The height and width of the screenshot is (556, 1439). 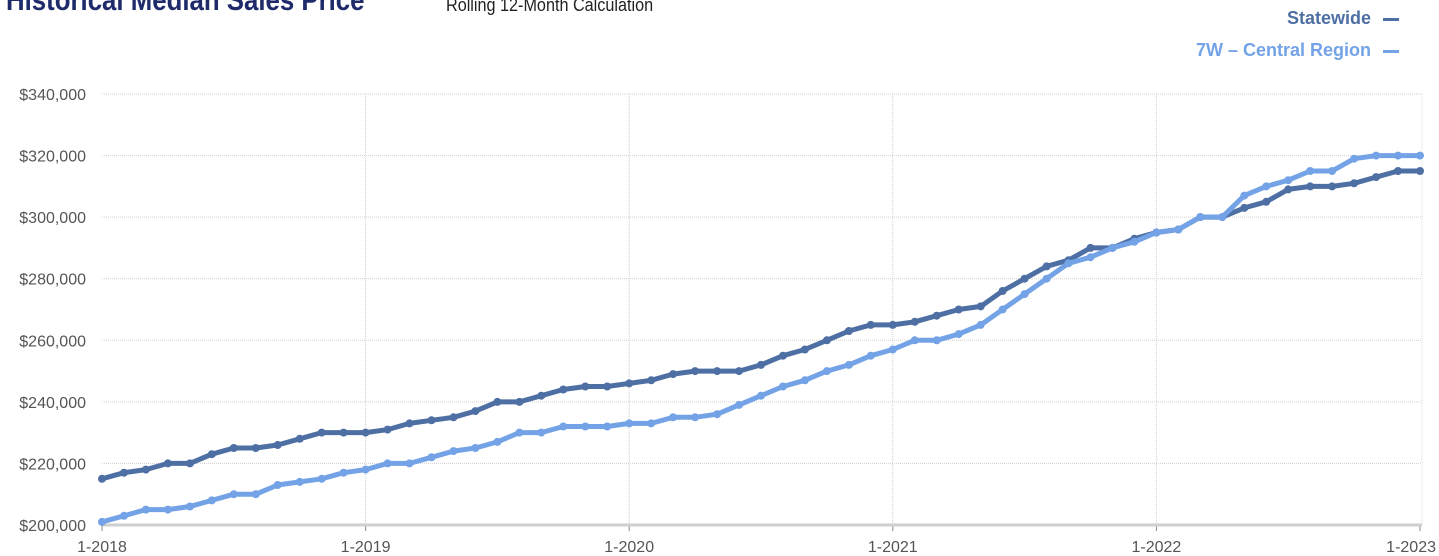 What do you see at coordinates (1283, 50) in the screenshot?
I see `legend-label-central-region: 7W – Central Region` at bounding box center [1283, 50].